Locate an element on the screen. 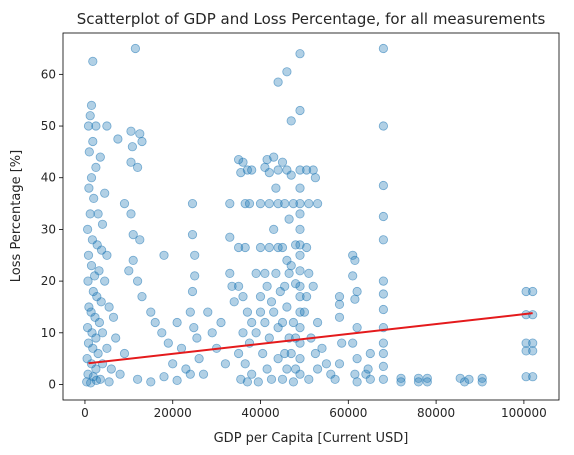 This screenshot has height=455, width=574. x-tick-label: 0 is located at coordinates (85, 413).